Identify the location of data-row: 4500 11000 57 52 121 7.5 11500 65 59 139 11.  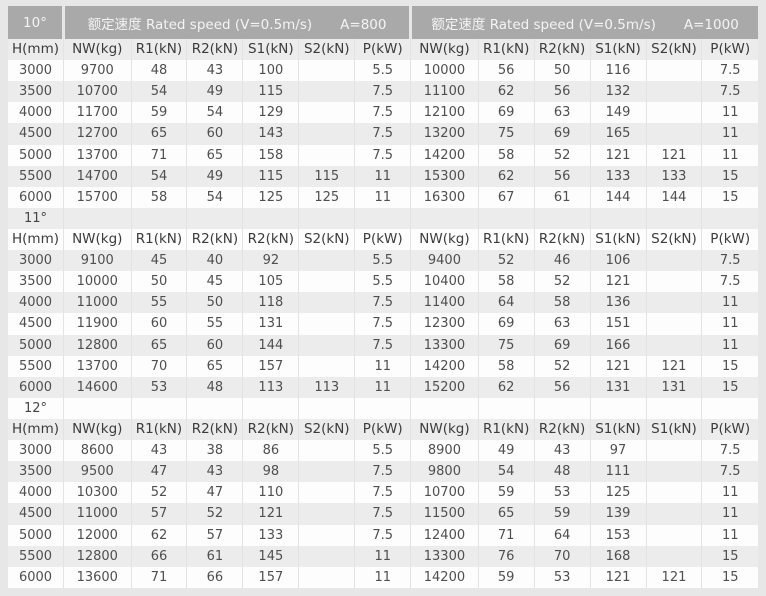
(383, 514).